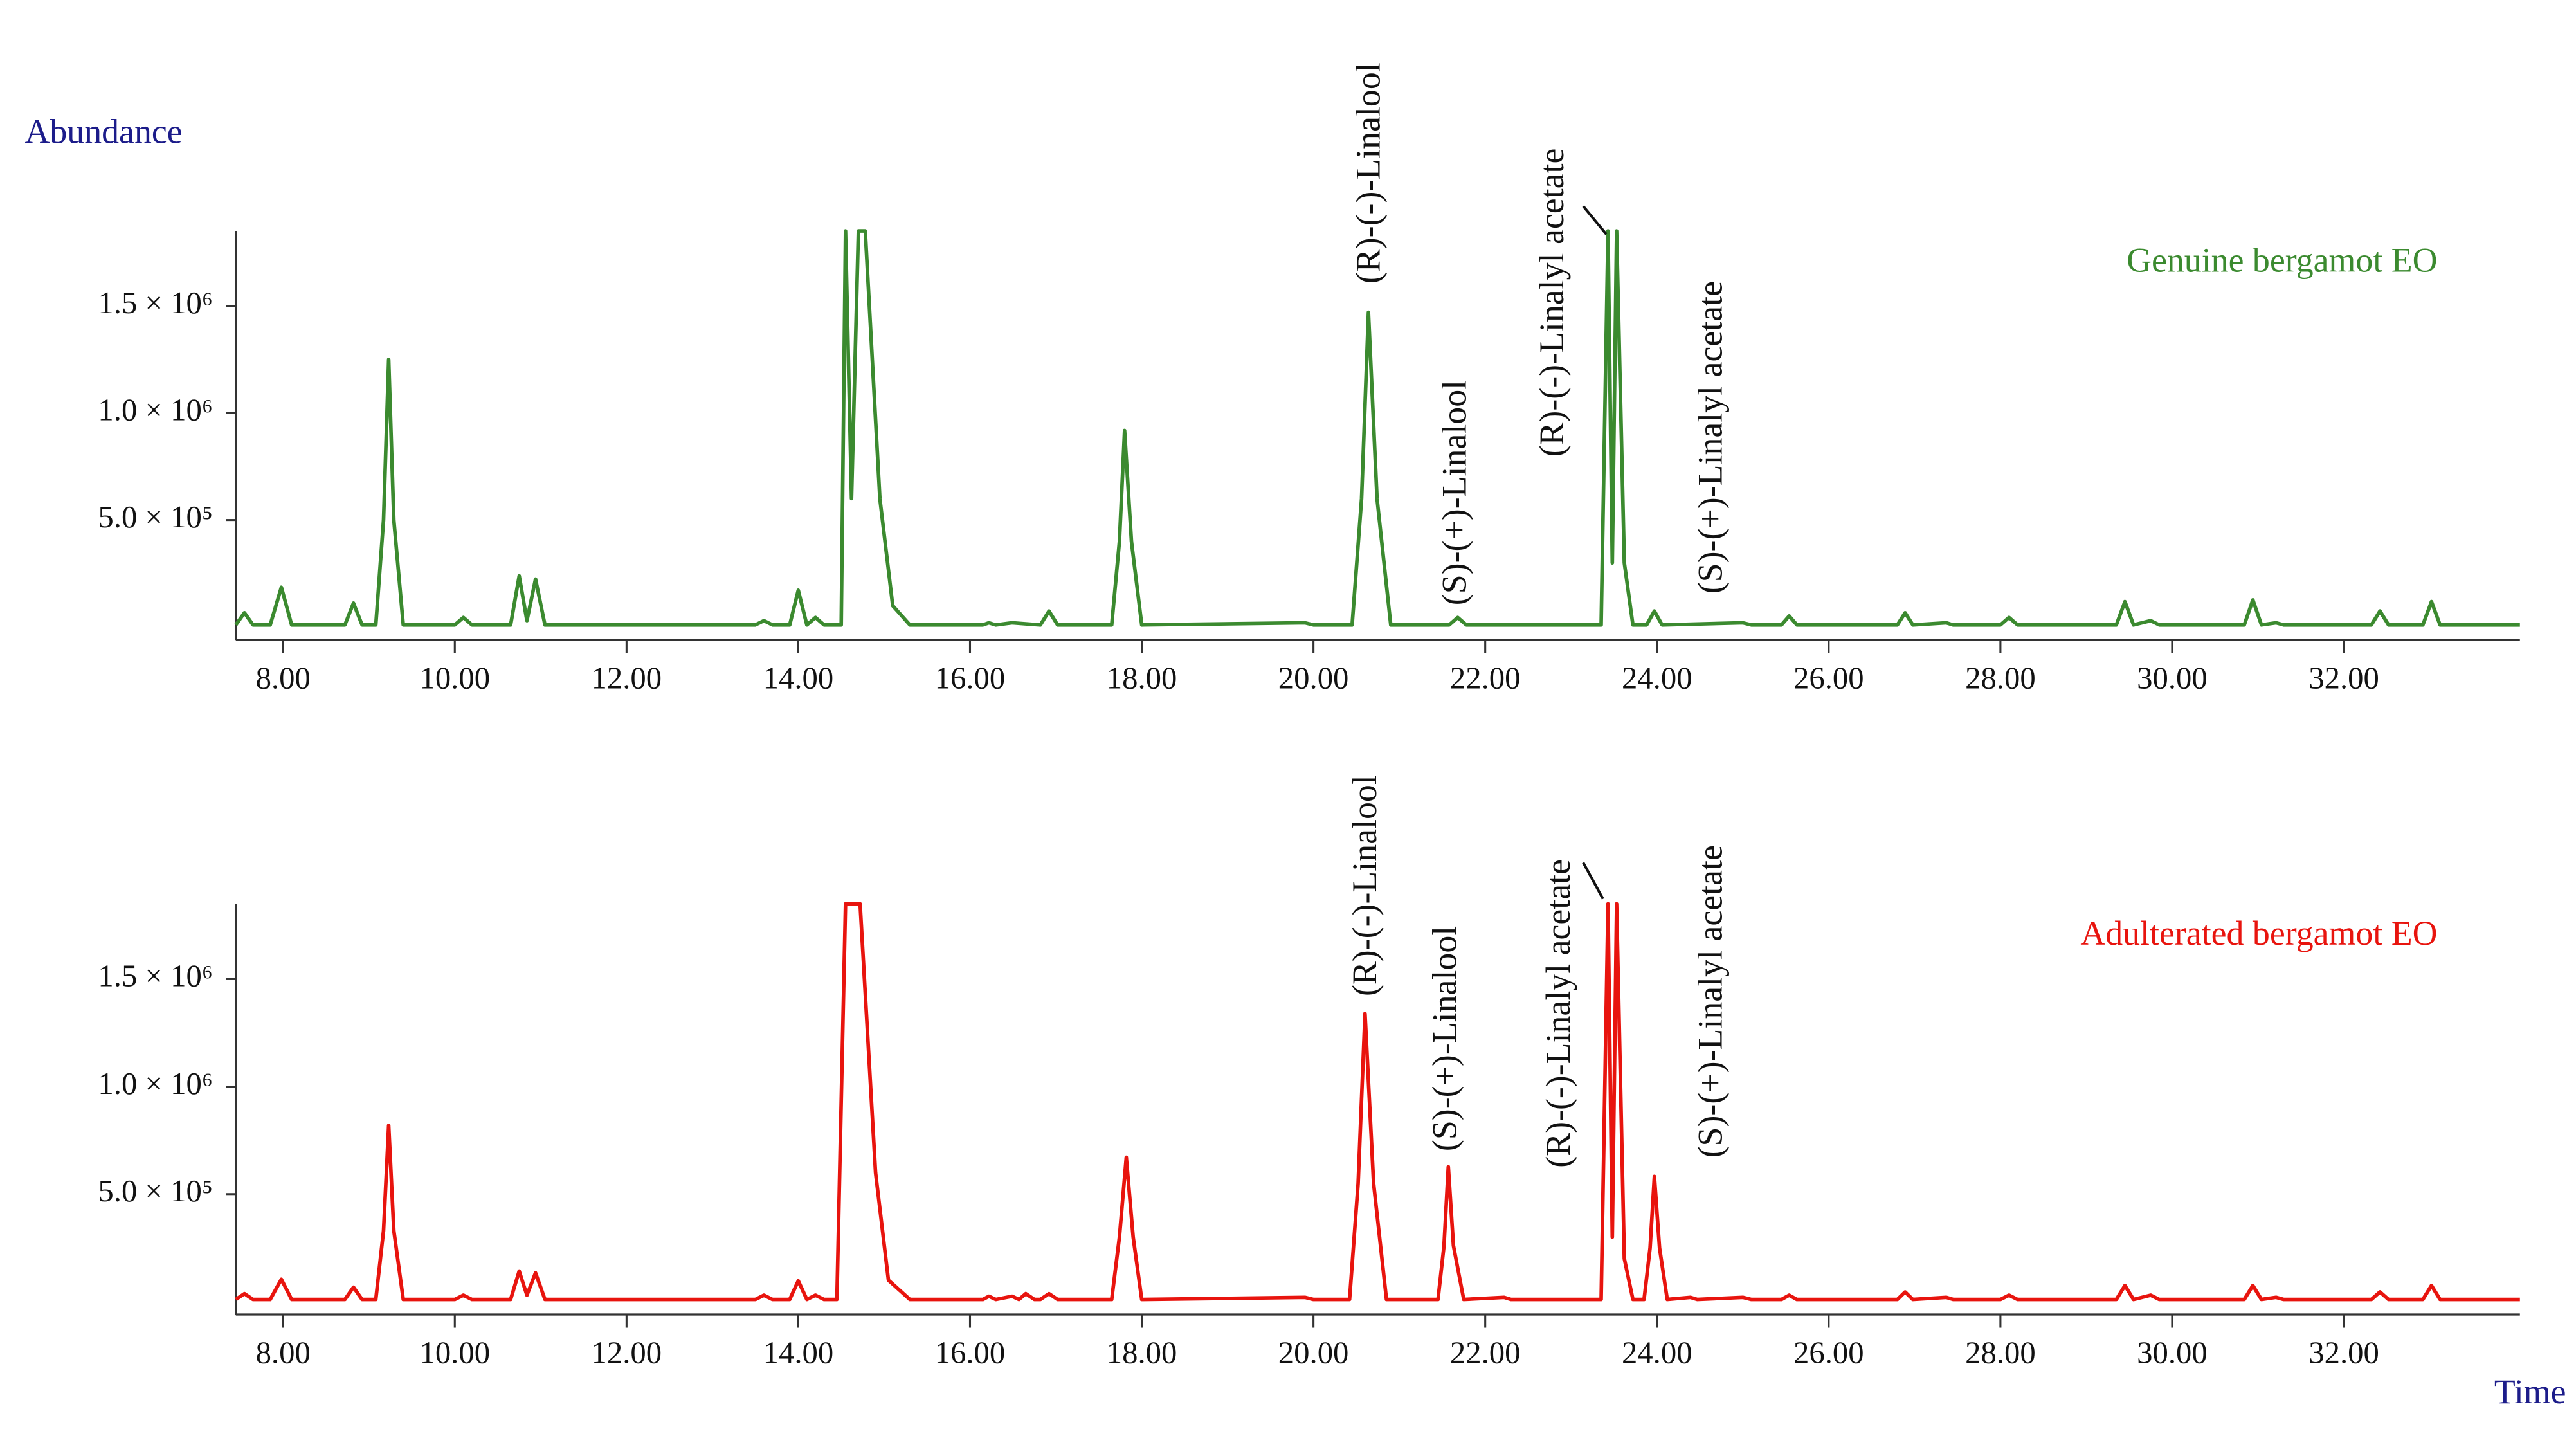  What do you see at coordinates (2282, 260) in the screenshot?
I see `legend-label: Genuine bergamot EO` at bounding box center [2282, 260].